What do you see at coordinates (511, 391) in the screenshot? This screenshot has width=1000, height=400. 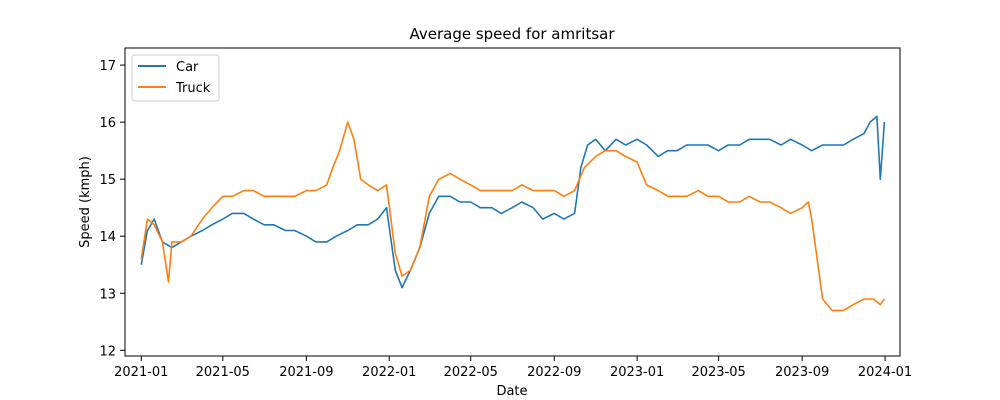 I see `x-axis-label: Date` at bounding box center [511, 391].